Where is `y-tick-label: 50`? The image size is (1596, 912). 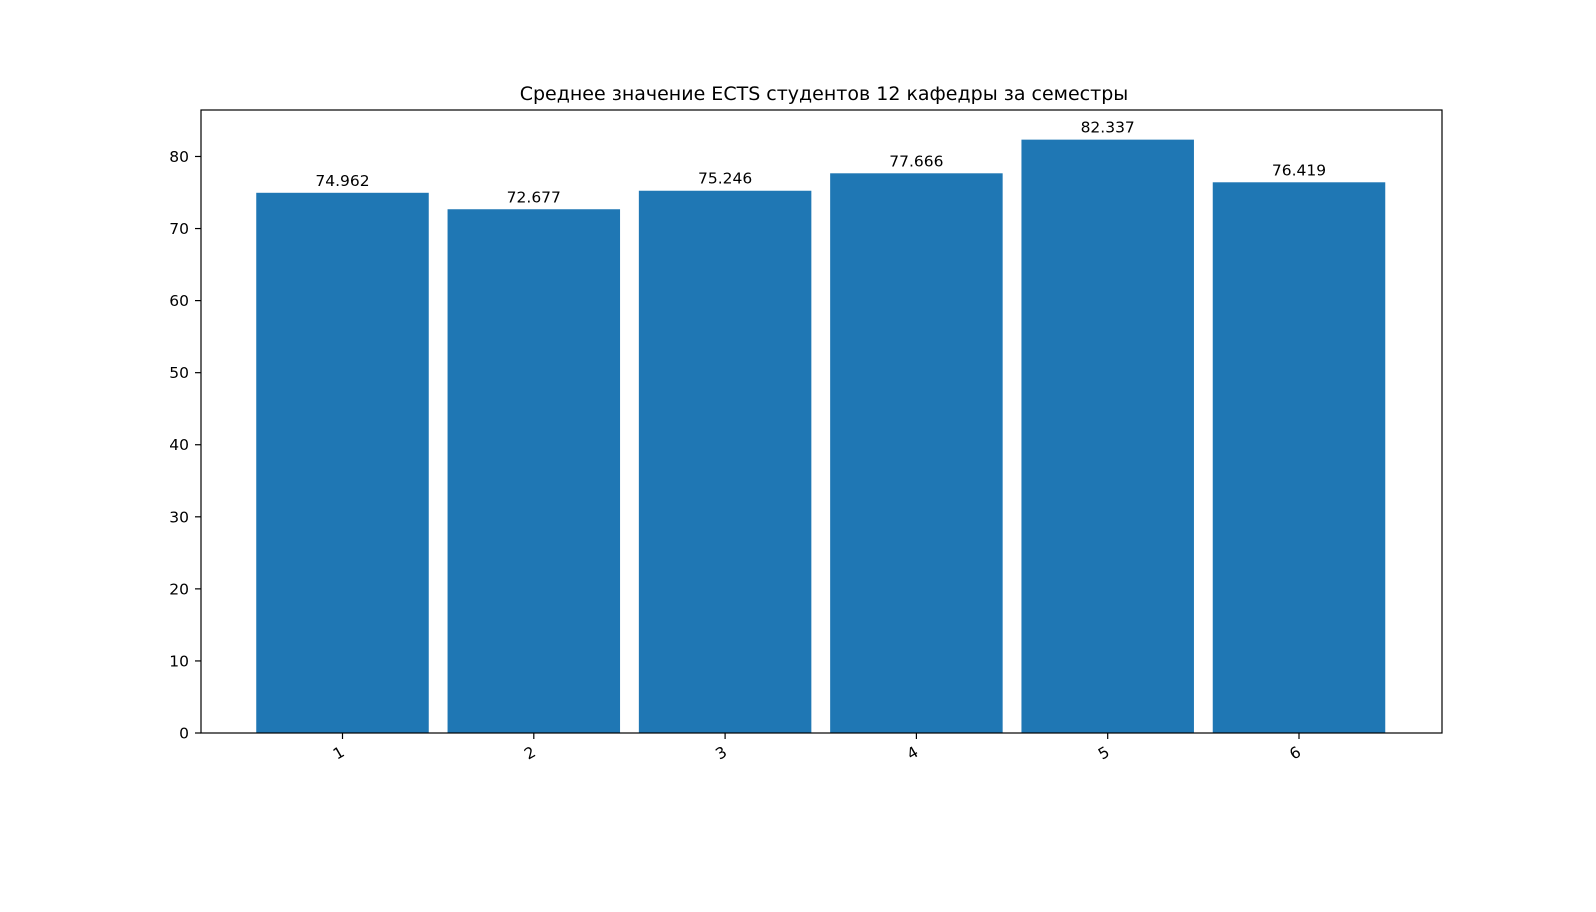
y-tick-label: 50 is located at coordinates (179, 373).